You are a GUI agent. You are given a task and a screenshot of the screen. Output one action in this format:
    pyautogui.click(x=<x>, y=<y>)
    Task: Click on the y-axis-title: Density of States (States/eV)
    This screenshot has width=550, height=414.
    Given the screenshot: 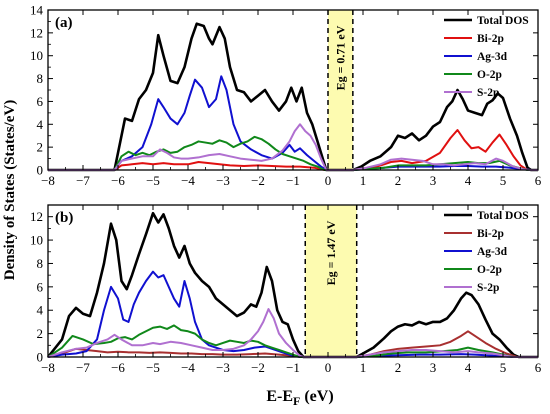 What is the action you would take?
    pyautogui.click(x=10, y=190)
    